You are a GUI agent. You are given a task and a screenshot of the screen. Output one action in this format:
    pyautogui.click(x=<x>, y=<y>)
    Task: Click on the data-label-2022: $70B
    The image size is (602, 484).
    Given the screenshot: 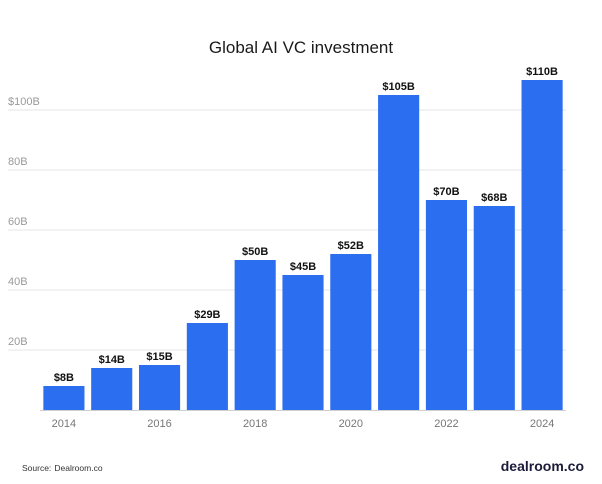 What is the action you would take?
    pyautogui.click(x=446, y=192)
    